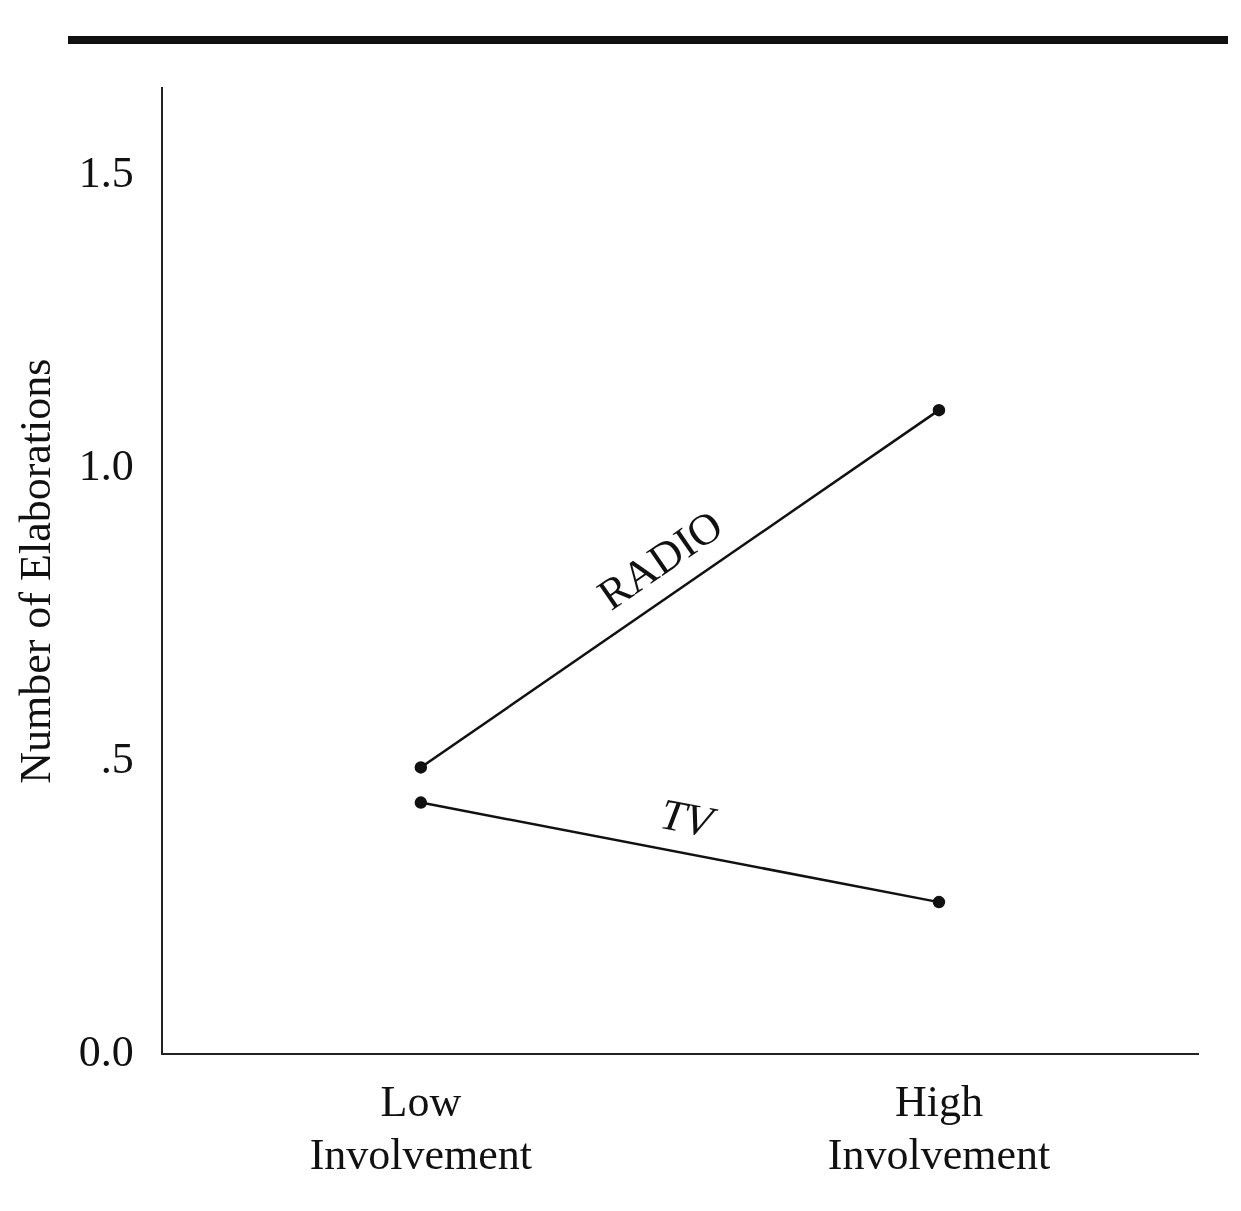 Image resolution: width=1241 pixels, height=1211 pixels. Describe the element at coordinates (939, 1128) in the screenshot. I see `x-tick-label: High Involvement` at that location.